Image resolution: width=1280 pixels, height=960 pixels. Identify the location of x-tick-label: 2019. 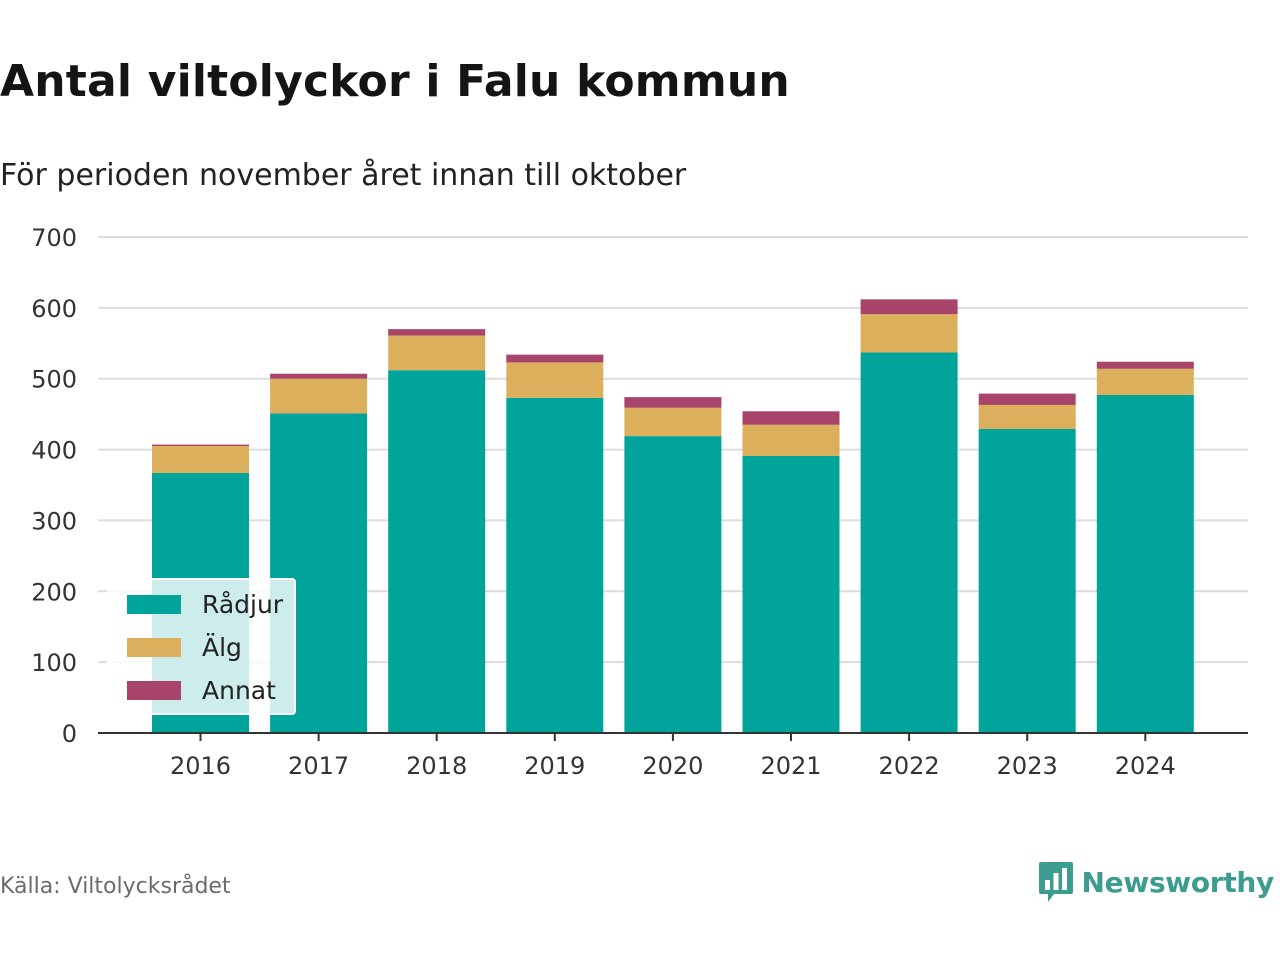
(554, 766).